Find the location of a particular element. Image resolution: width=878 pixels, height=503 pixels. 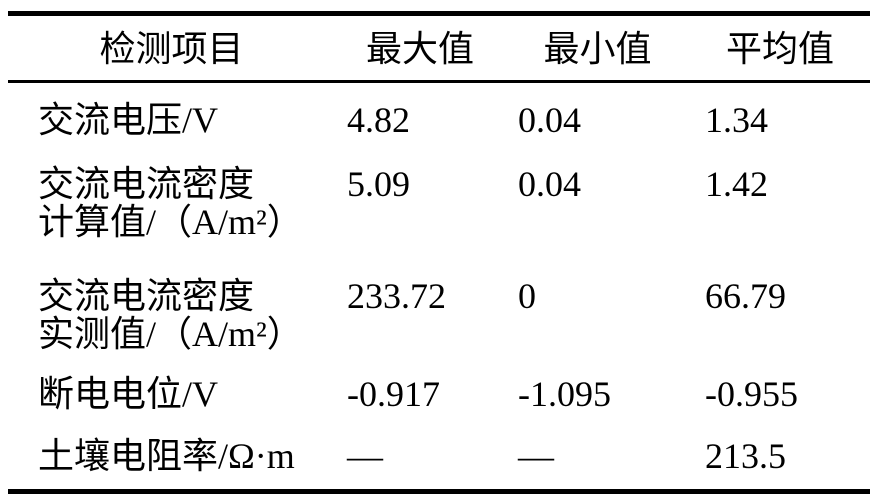

item-label-line: 断电电位/V is located at coordinates (128, 394).